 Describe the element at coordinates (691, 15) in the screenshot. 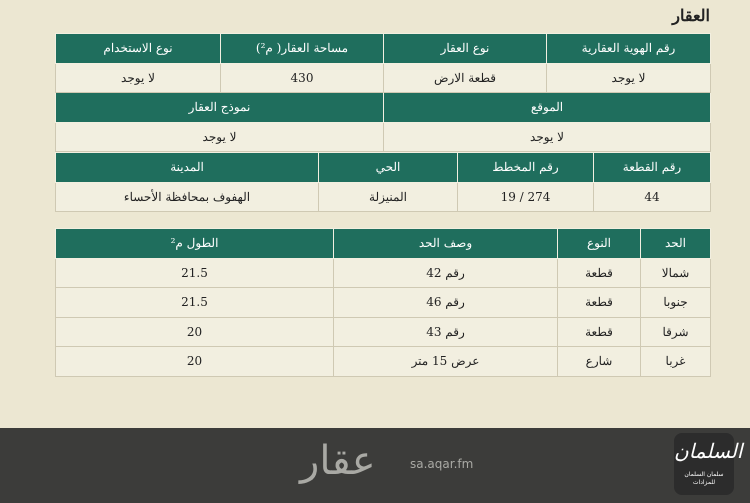

I see `section-title: العقار` at that location.